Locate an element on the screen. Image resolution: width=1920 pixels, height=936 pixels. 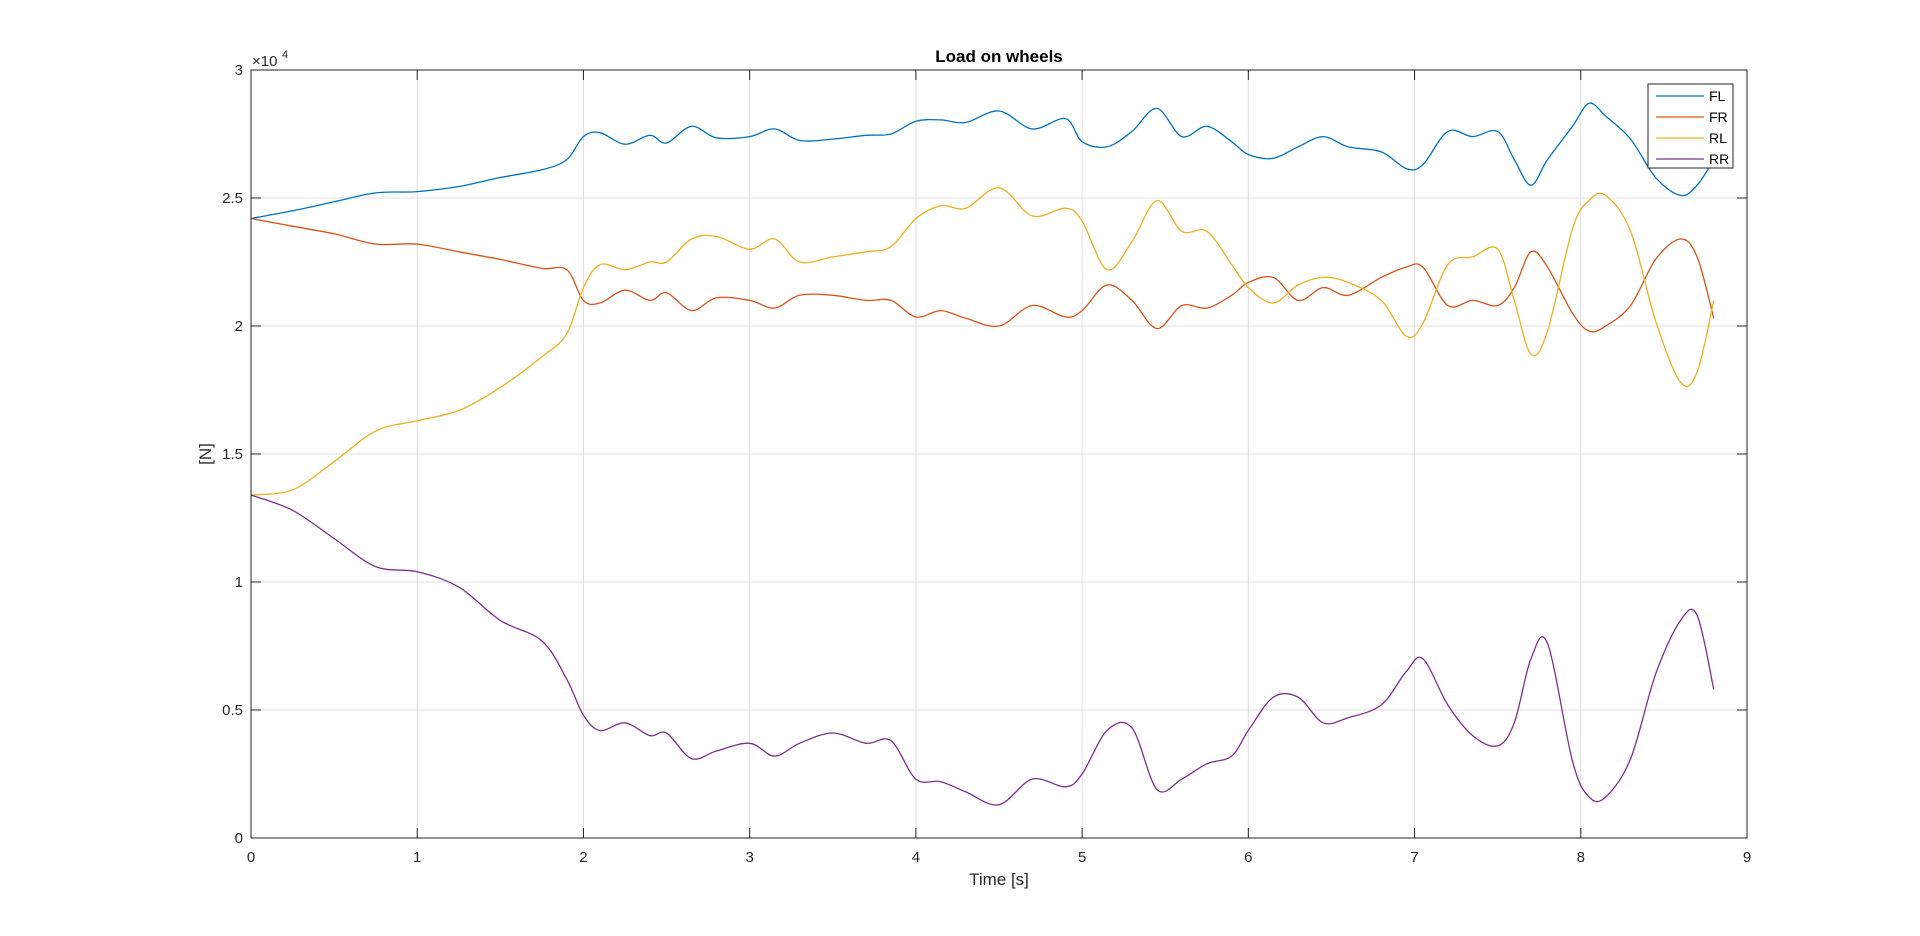
y-tick-label: 2.5 is located at coordinates (232, 198).